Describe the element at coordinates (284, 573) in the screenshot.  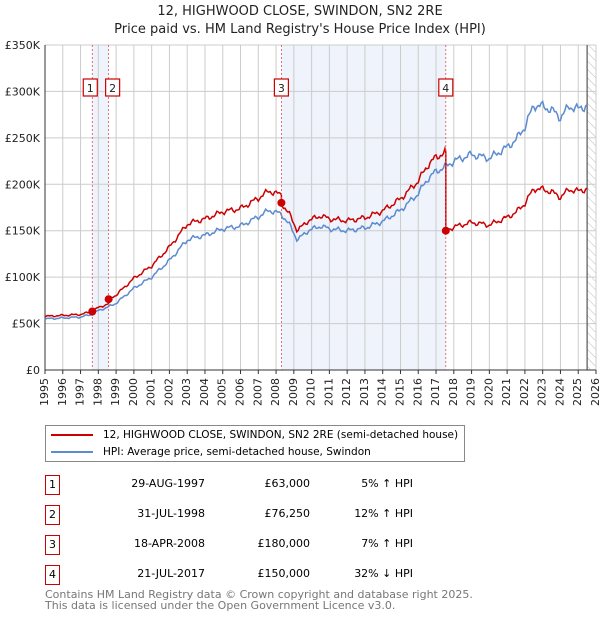
I see `sale-price: £150,000` at that location.